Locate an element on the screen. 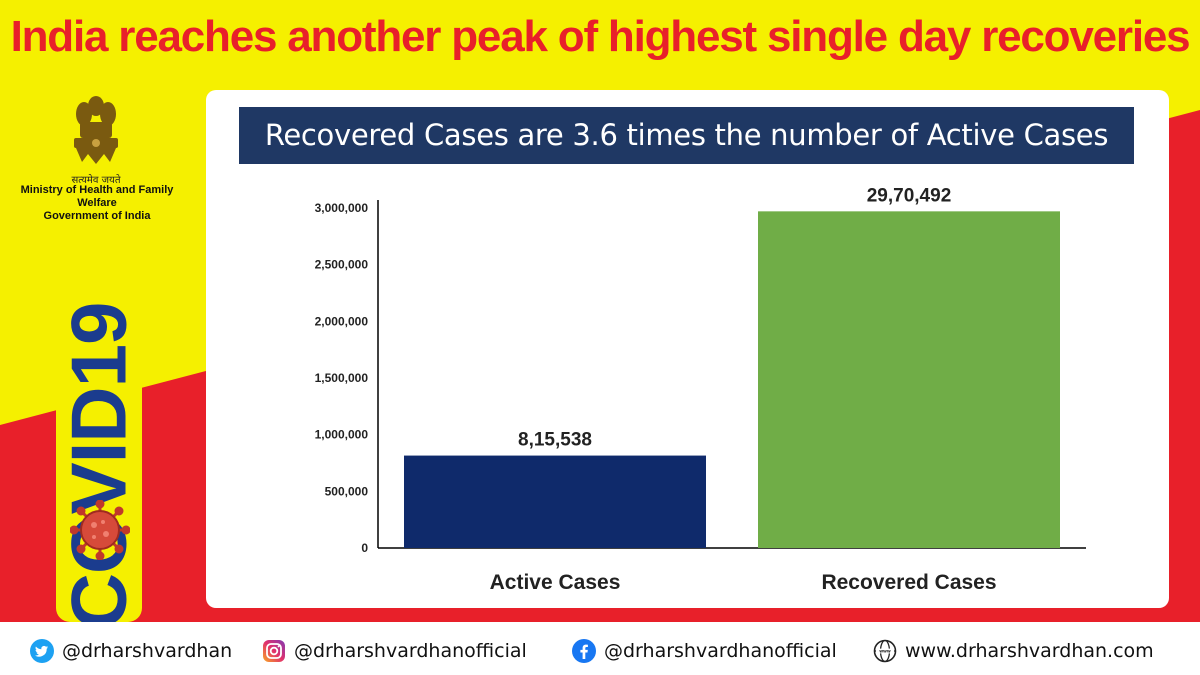  footer-twitter: @drharshvardhan is located at coordinates (131, 651).